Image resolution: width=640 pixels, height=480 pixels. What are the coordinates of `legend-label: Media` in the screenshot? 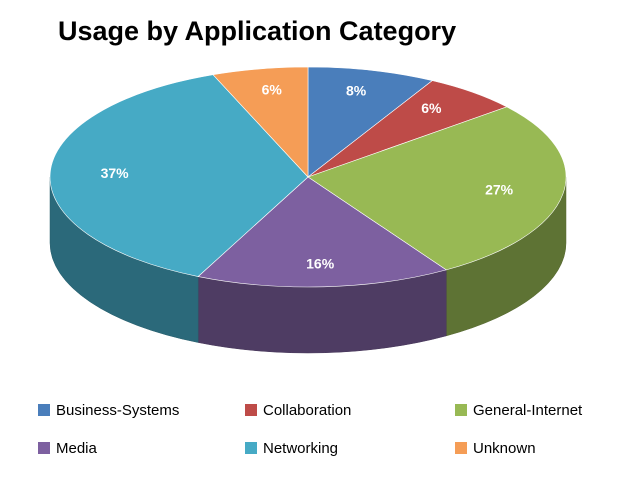 It's located at (77, 448).